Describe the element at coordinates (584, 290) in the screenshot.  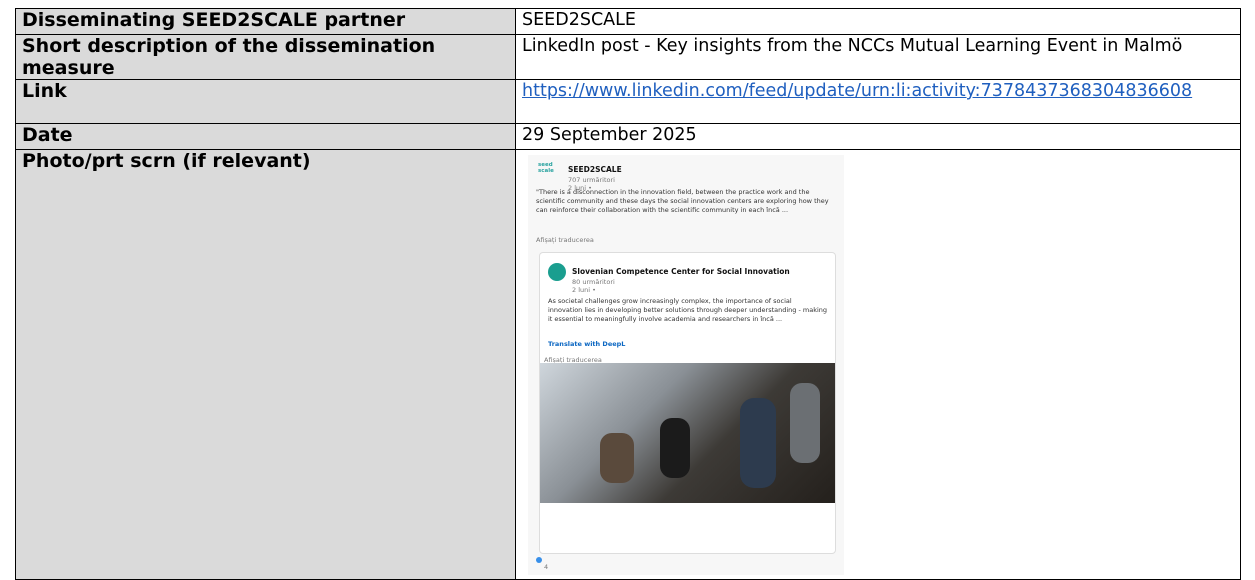
I see `shared-time: 2 luni •` at that location.